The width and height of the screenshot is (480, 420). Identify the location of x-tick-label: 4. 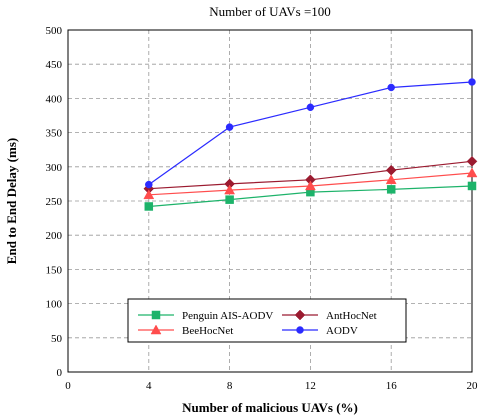
(149, 386).